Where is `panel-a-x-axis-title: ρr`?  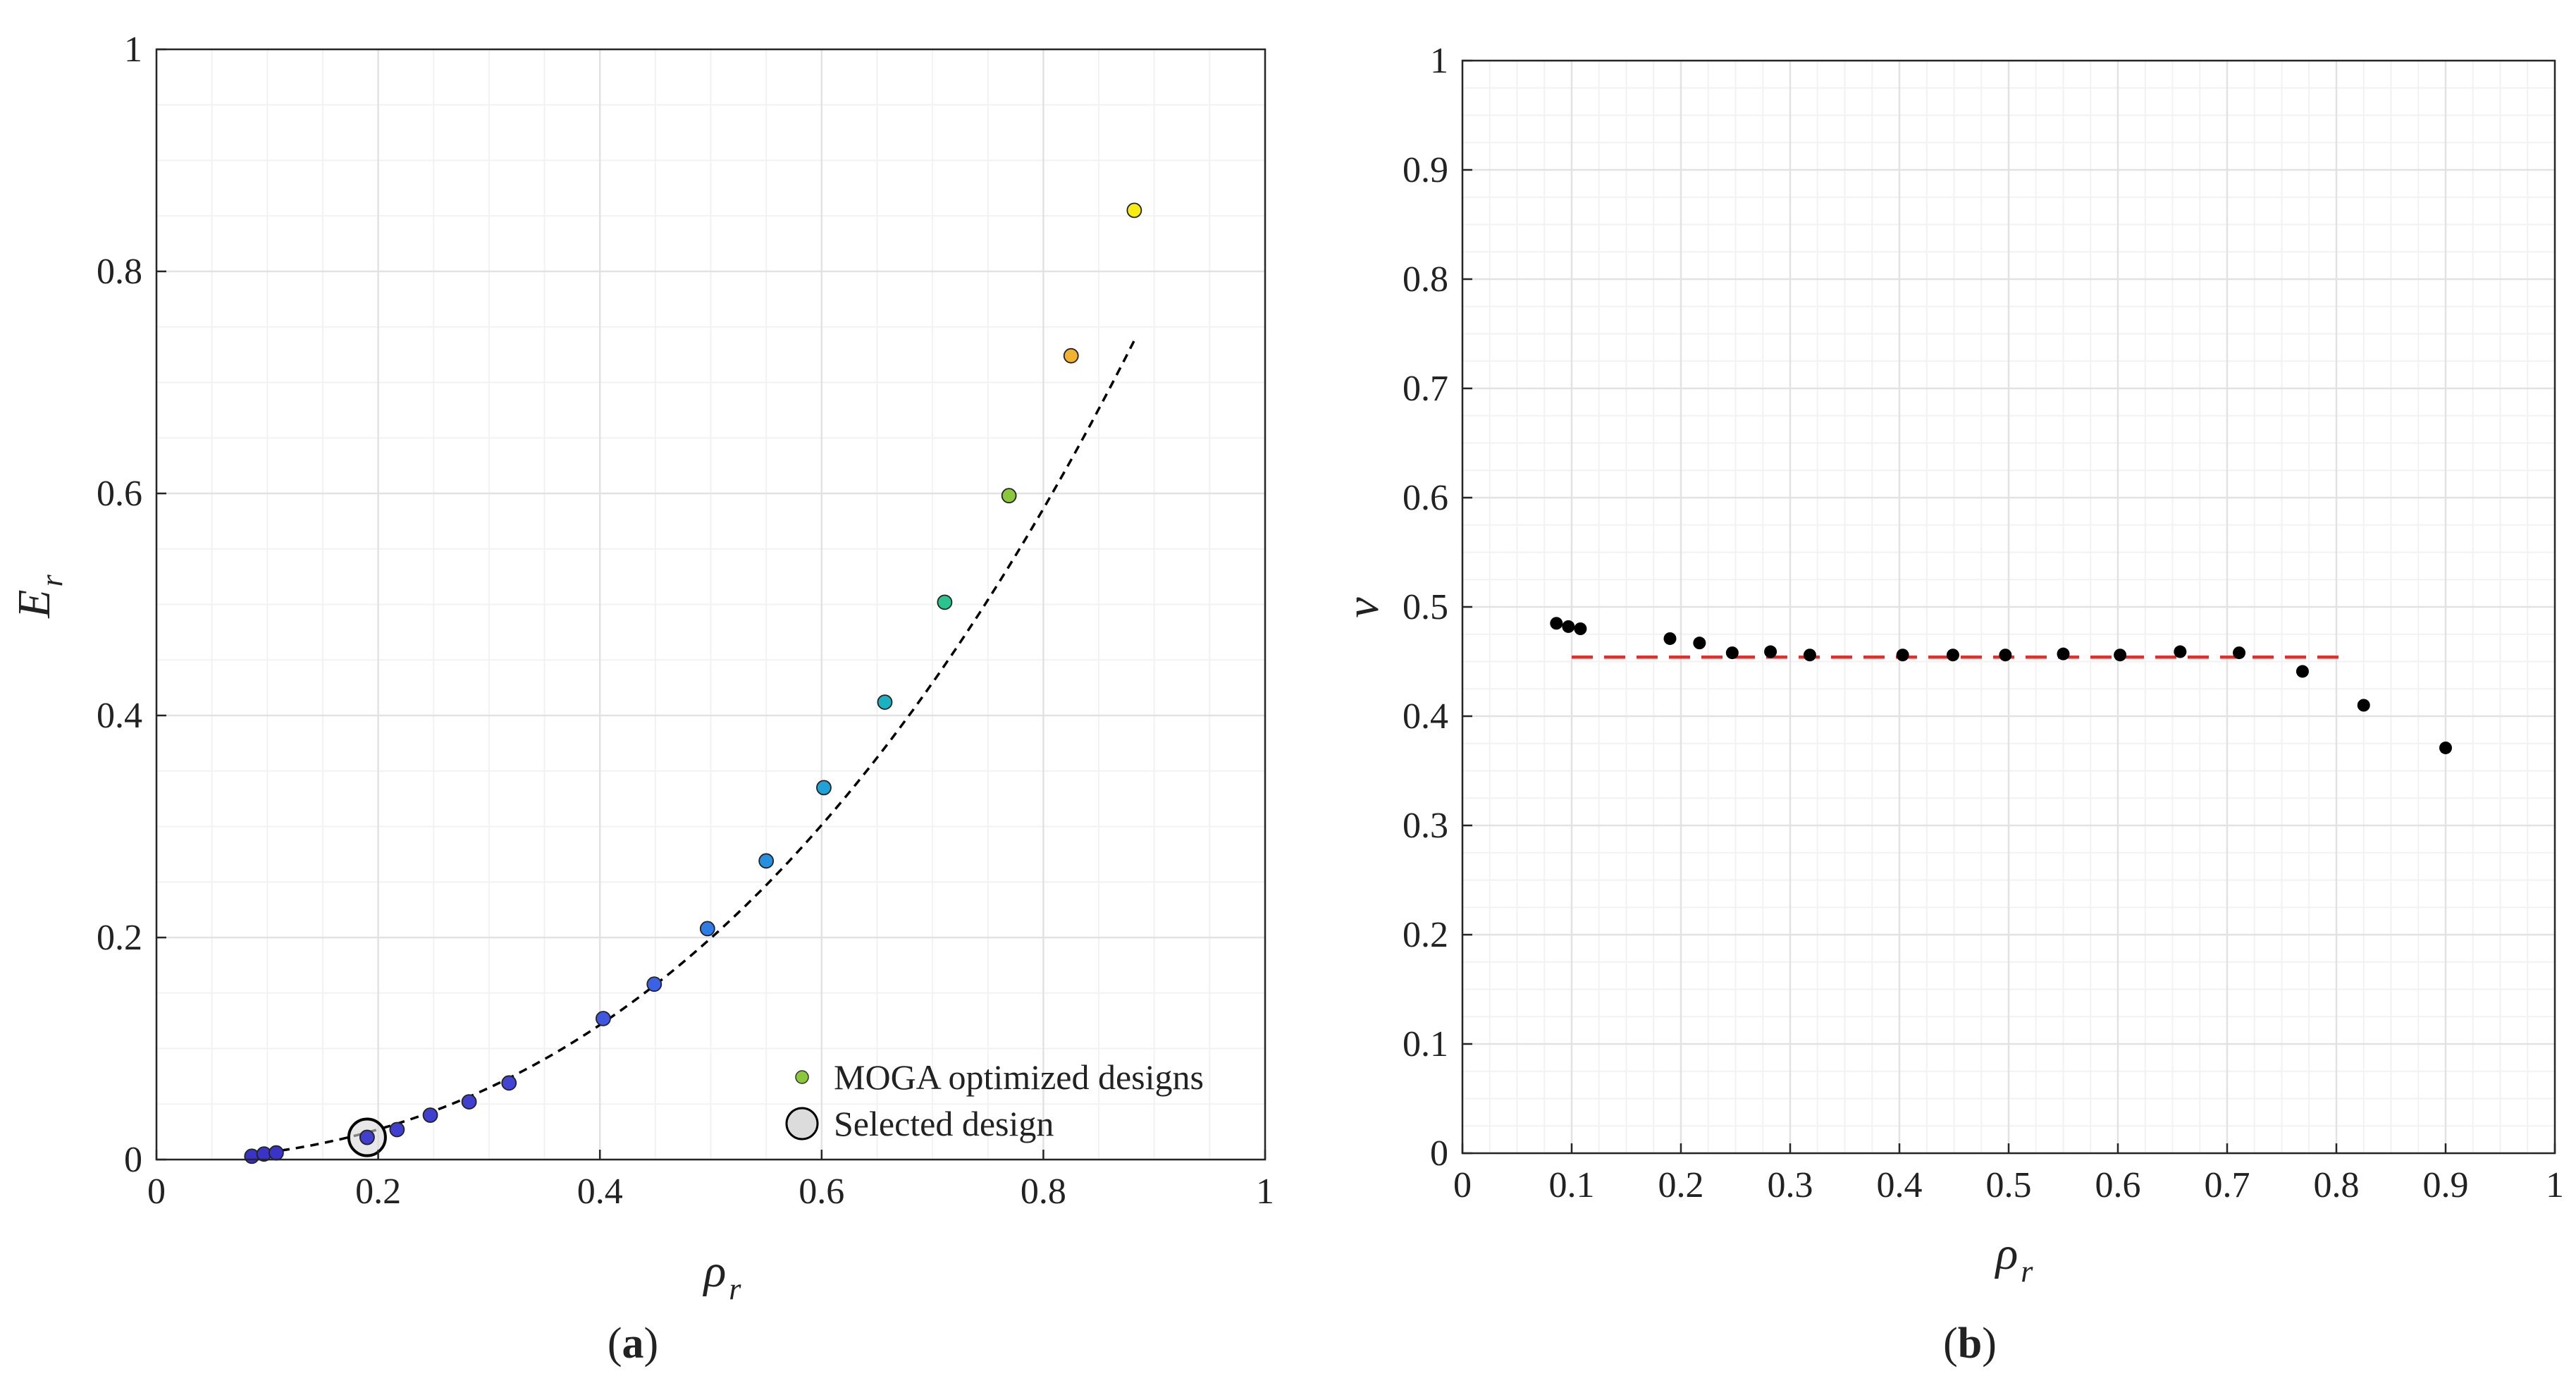 panel-a-x-axis-title: ρr is located at coordinates (722, 1276).